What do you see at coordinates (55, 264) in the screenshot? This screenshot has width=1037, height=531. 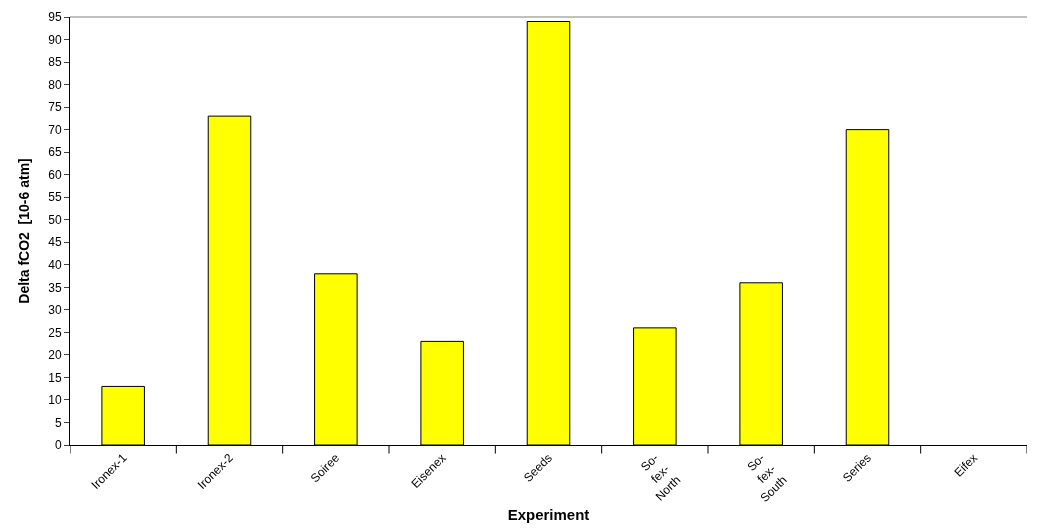 I see `y-tick-label: 40` at bounding box center [55, 264].